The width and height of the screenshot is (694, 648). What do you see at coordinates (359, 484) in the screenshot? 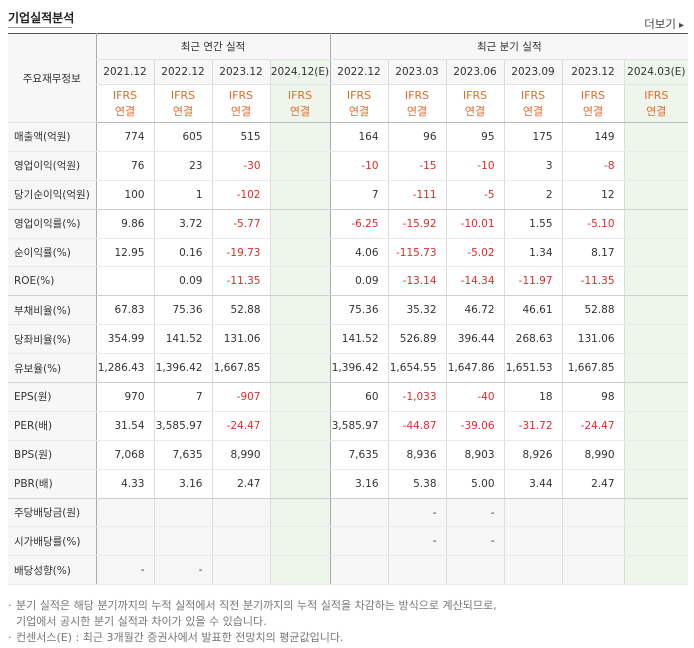
I see `table-cell: 3.16` at bounding box center [359, 484].